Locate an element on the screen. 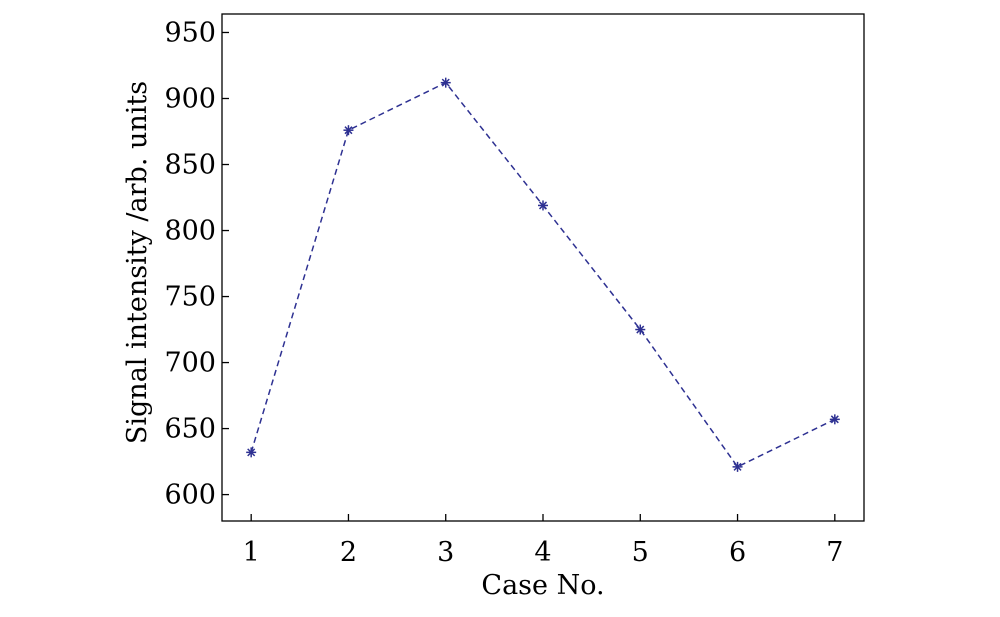  x-tick-label: 2 is located at coordinates (348, 552).